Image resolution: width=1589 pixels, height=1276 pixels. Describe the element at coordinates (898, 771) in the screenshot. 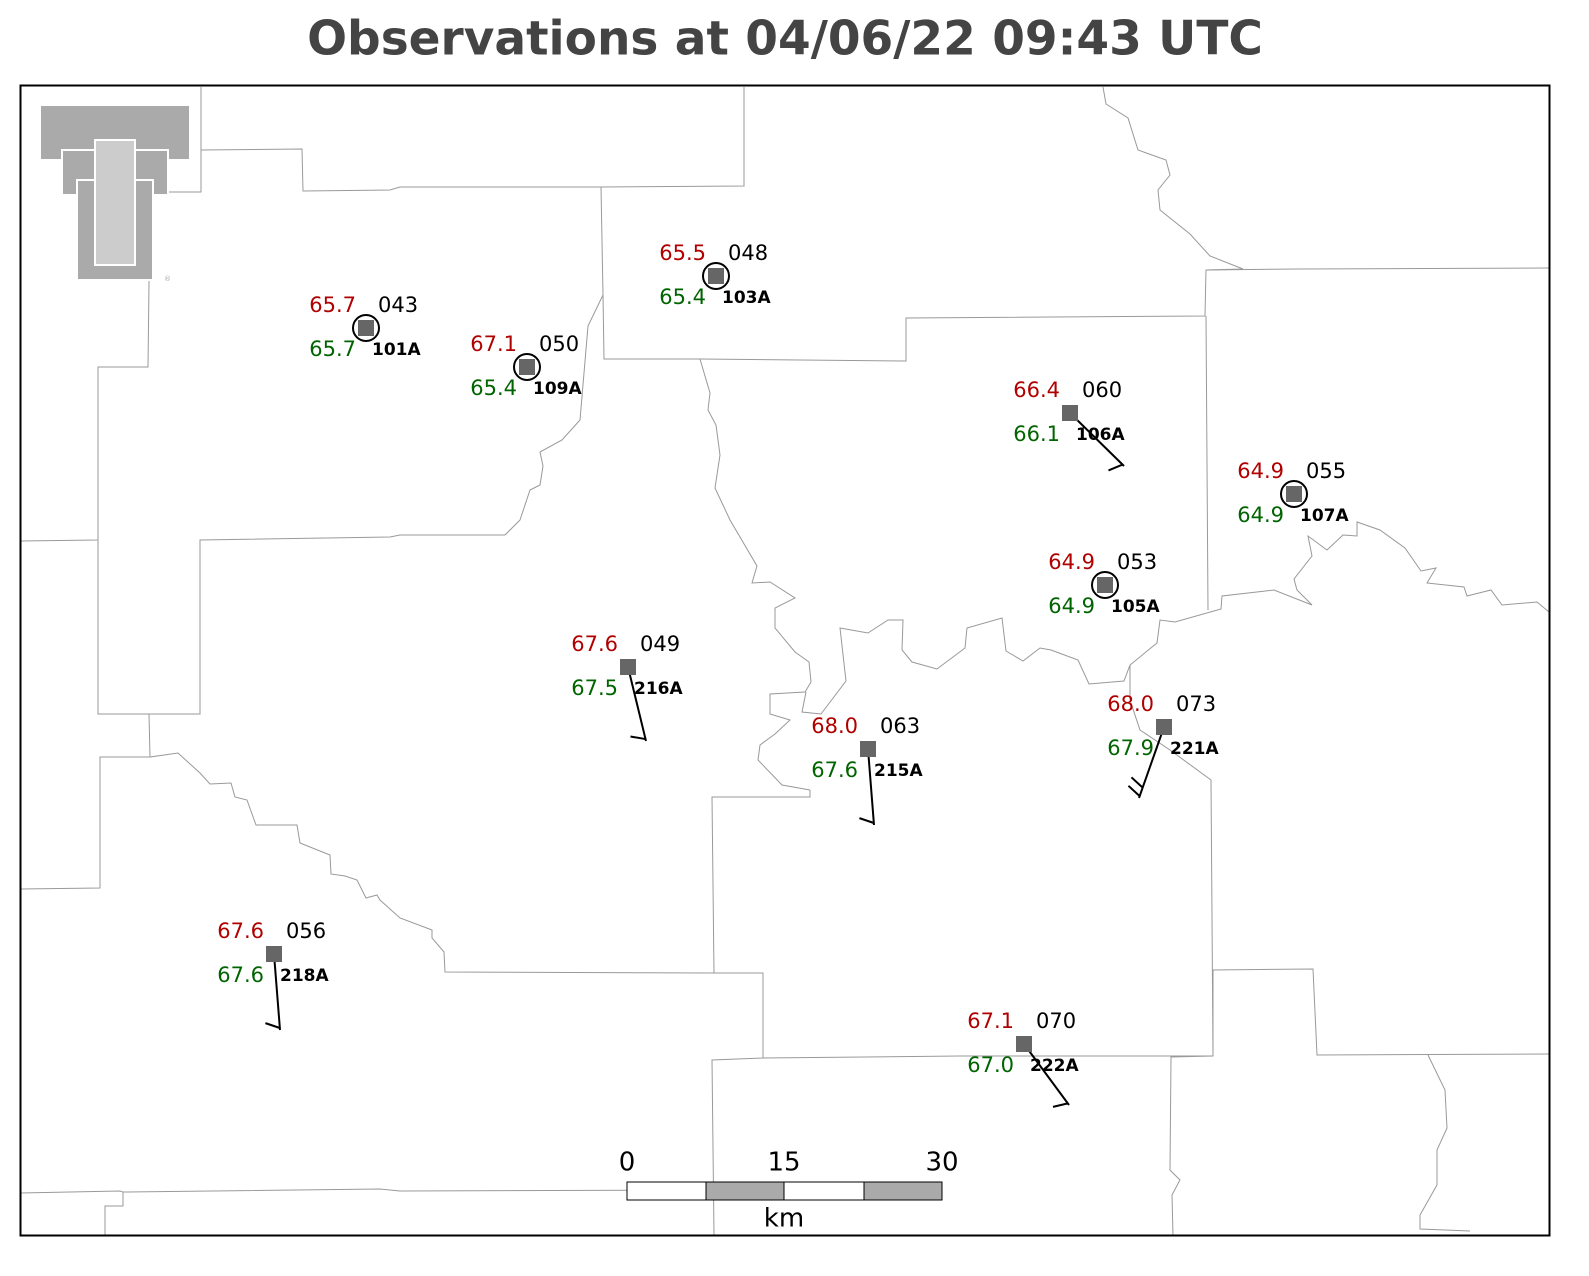

I see `station-id: 215A` at that location.